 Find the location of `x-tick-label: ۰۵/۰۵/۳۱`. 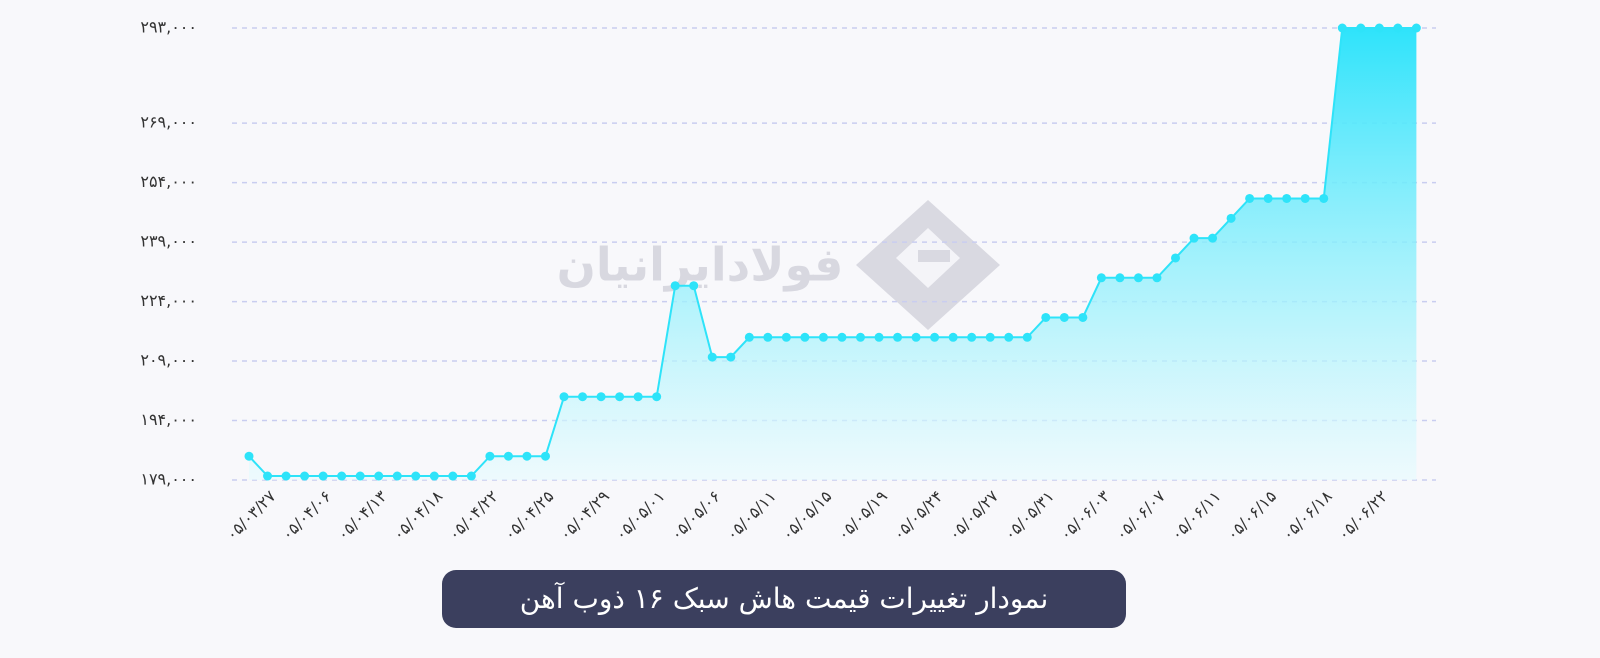

x-tick-label: ۰۵/۰۵/۳۱ is located at coordinates (1029, 516).